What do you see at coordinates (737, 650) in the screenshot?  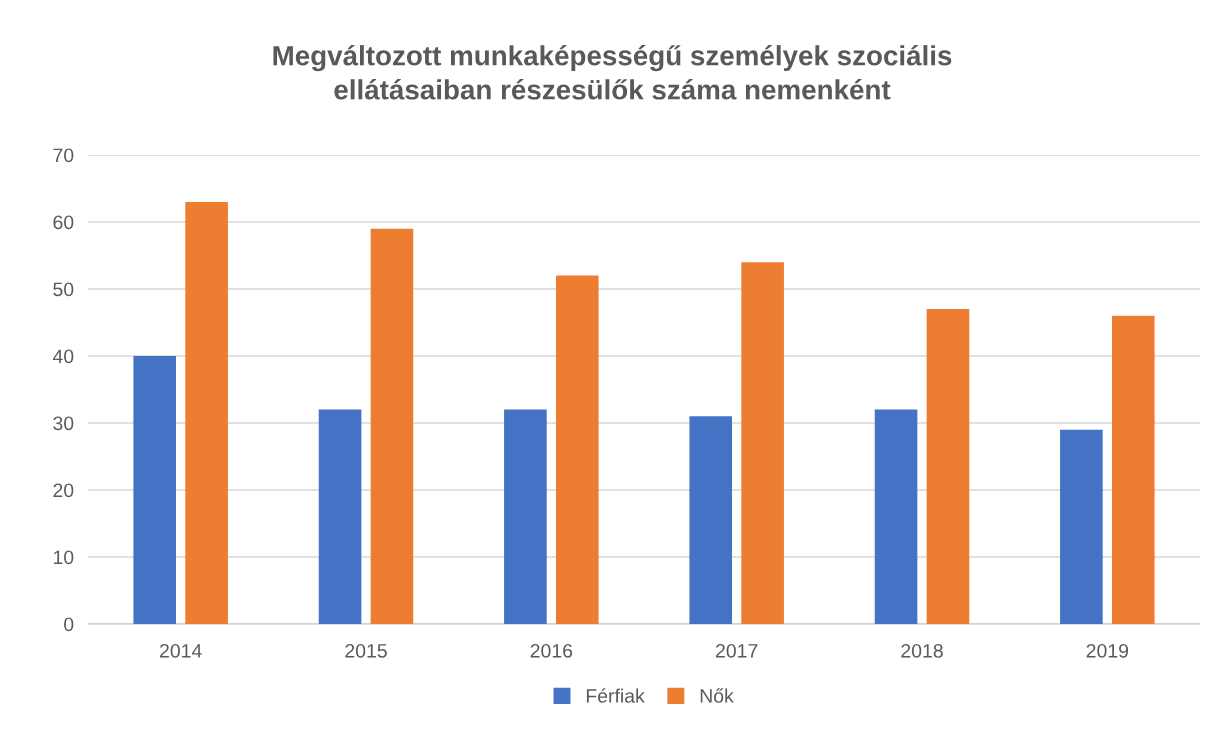 I see `x-tick-label: 2017` at bounding box center [737, 650].